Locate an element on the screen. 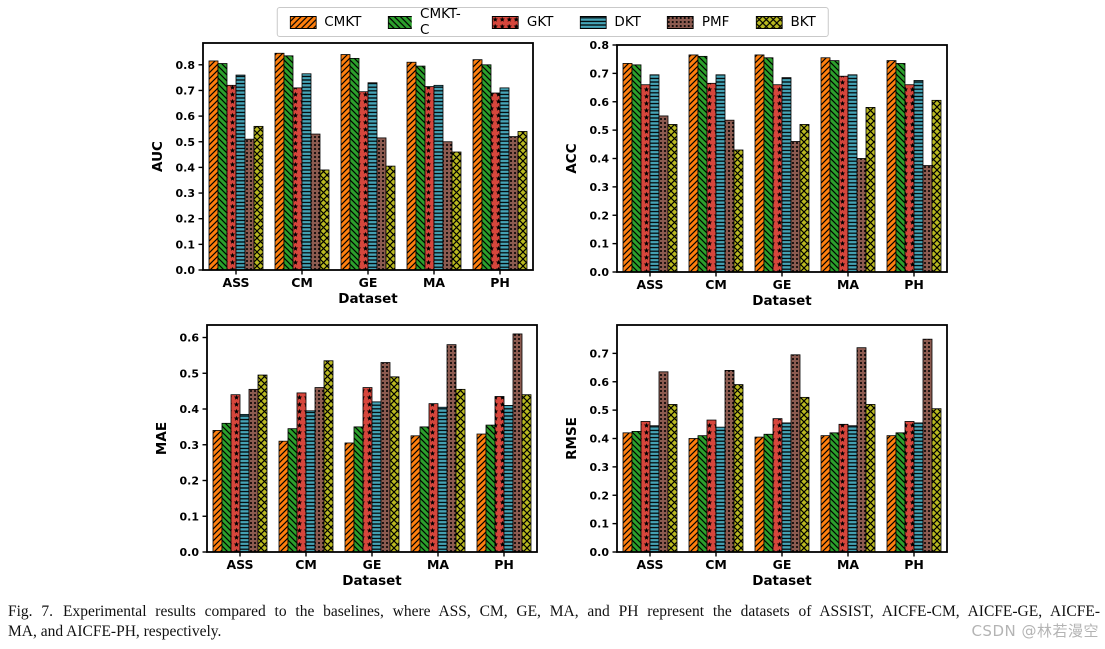  cmkt-swatch-icon is located at coordinates (303, 22).